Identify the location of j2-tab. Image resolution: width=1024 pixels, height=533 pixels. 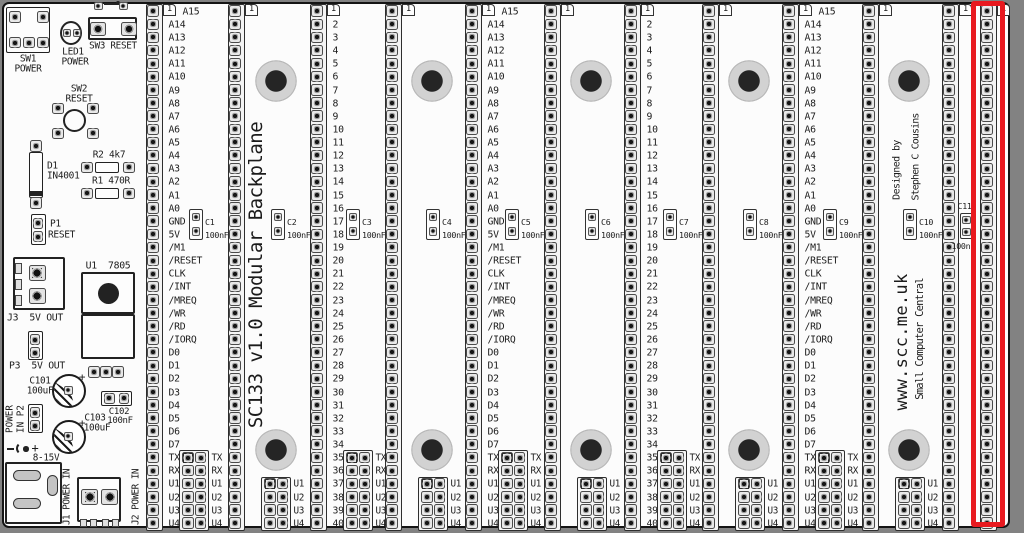
(105, 523).